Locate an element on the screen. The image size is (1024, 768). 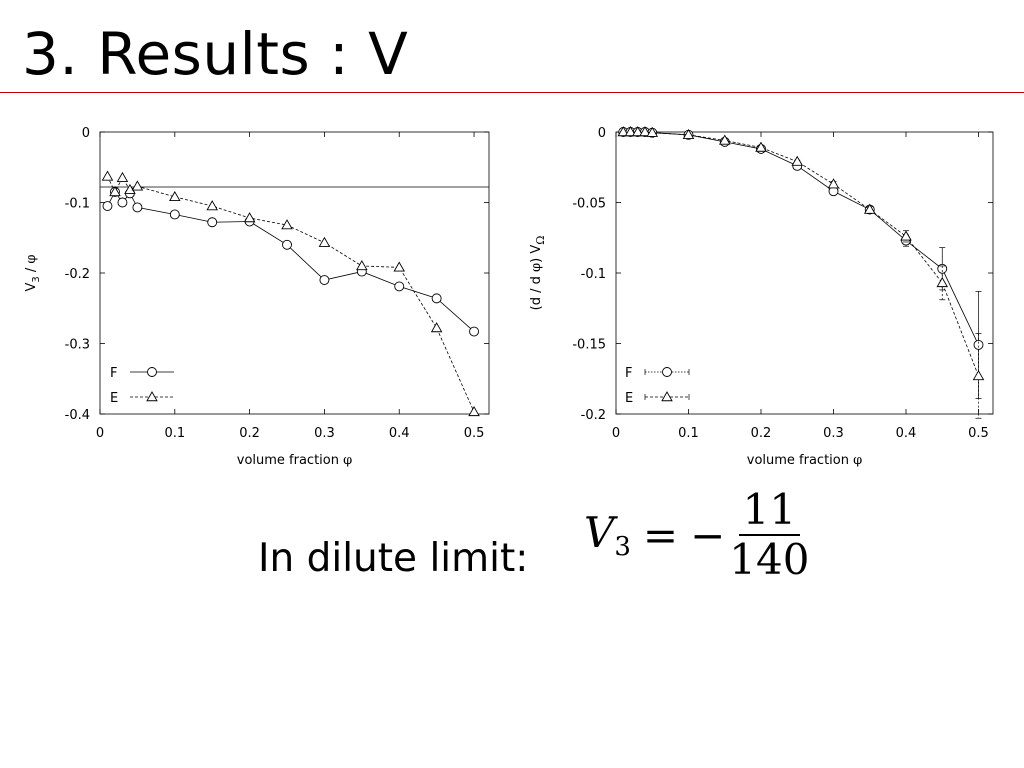
chart2-xtick-label: 0 is located at coordinates (616, 433).